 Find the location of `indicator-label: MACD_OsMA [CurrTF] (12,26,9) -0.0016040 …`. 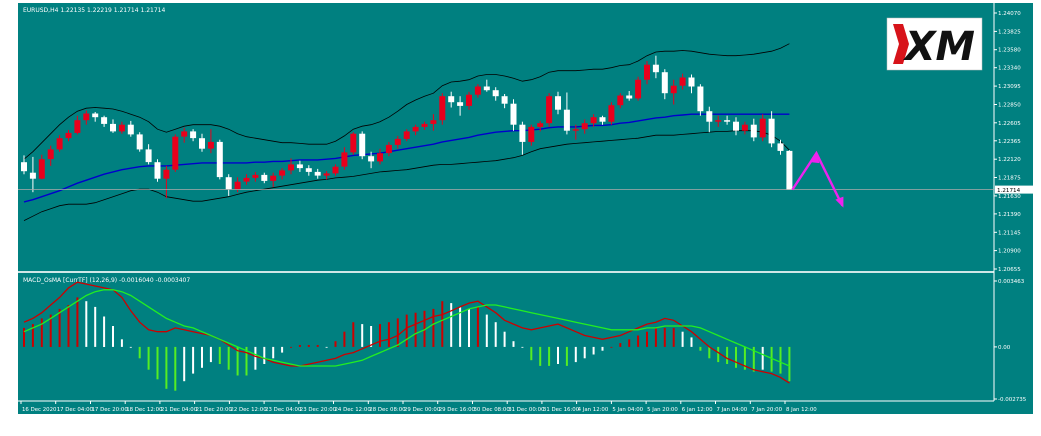

indicator-label: MACD_OsMA [CurrTF] (12,26,9) -0.0016040 … is located at coordinates (106, 280).